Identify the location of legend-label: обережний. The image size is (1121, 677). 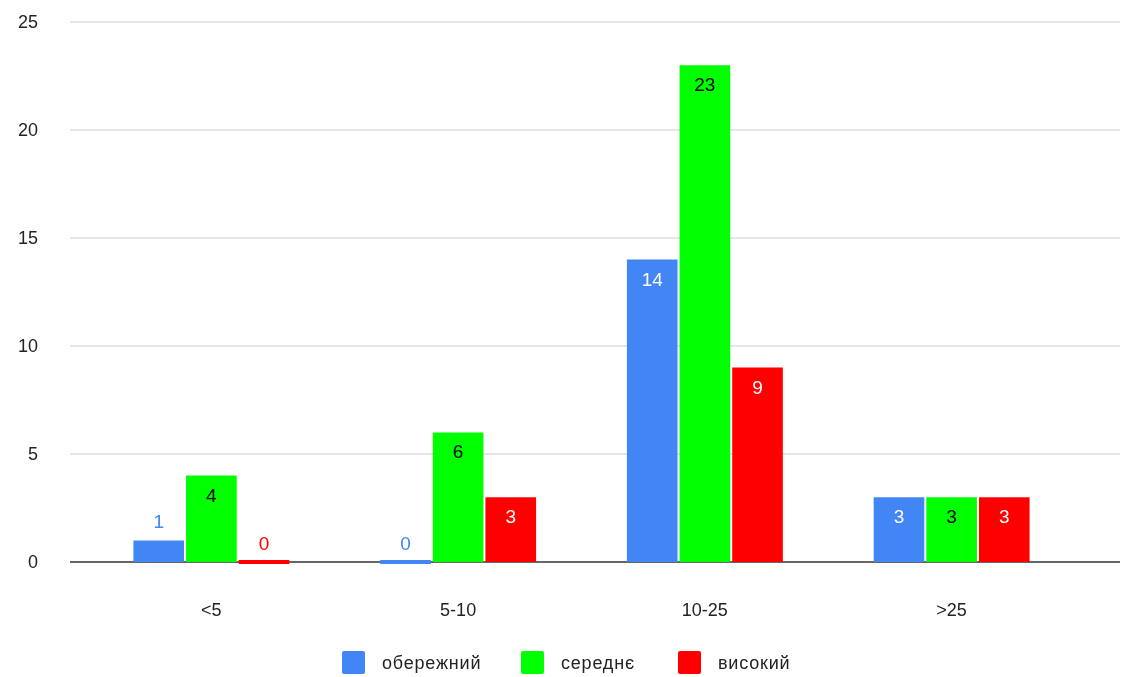
(432, 663).